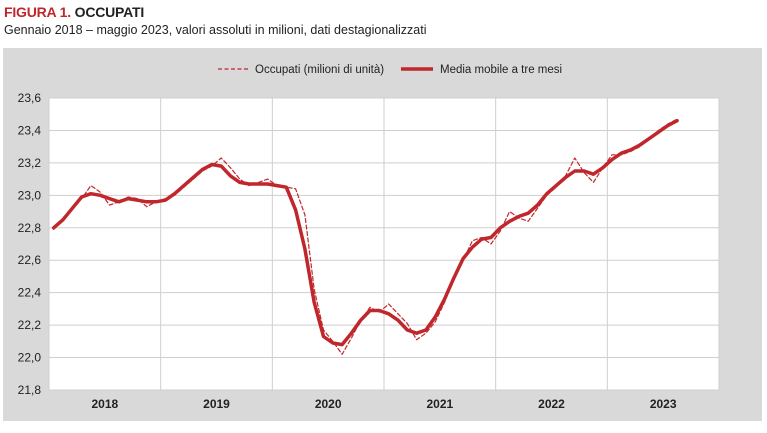 The width and height of the screenshot is (767, 433). What do you see at coordinates (439, 404) in the screenshot?
I see `x-tick-label: 2021` at bounding box center [439, 404].